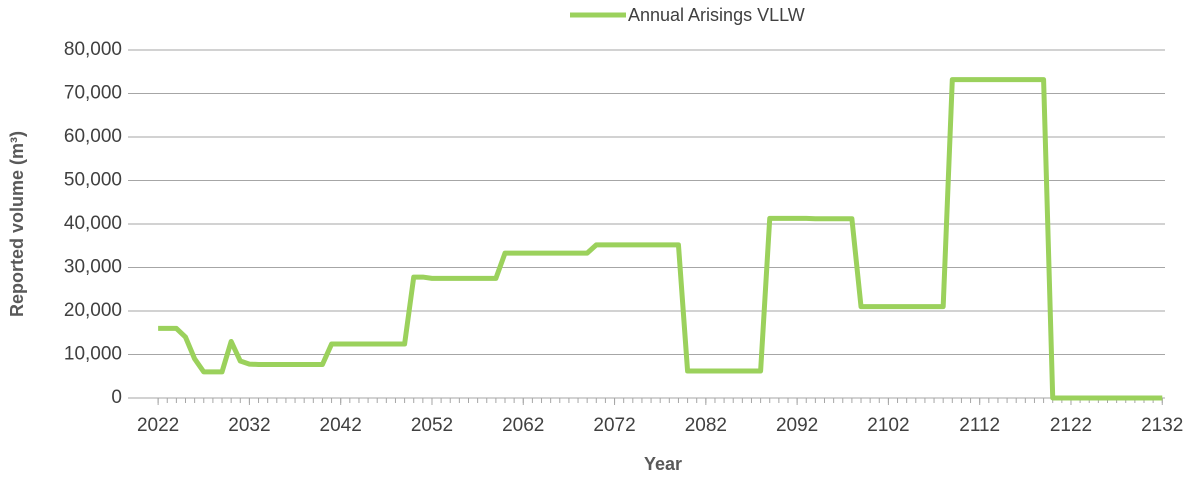  Describe the element at coordinates (249, 425) in the screenshot. I see `x-tick-label: 2032` at that location.